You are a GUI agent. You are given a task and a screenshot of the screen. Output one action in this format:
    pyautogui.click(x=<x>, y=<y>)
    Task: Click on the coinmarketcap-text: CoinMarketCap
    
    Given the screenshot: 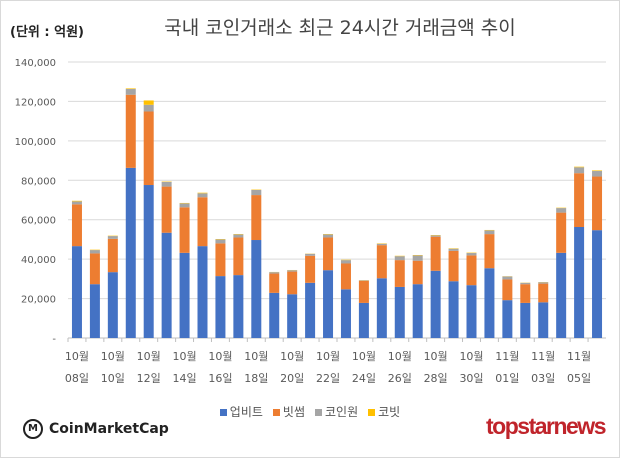 What is the action you would take?
    pyautogui.click(x=109, y=429)
    